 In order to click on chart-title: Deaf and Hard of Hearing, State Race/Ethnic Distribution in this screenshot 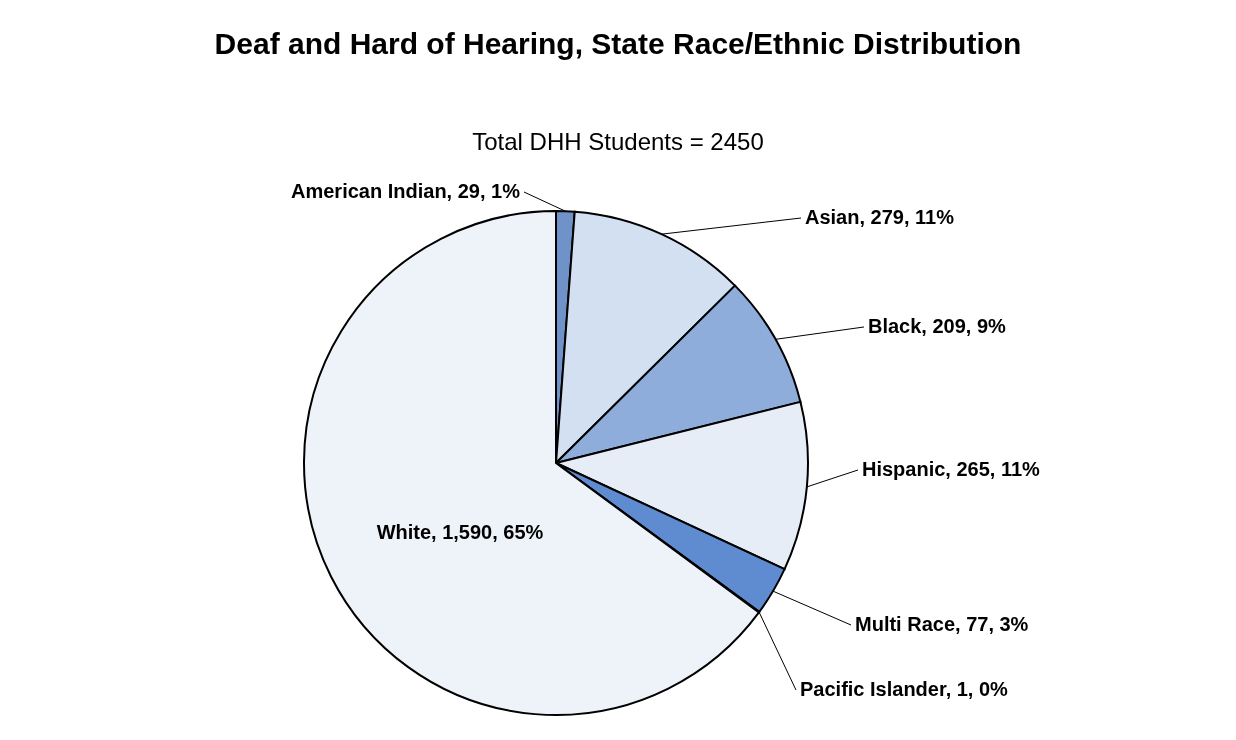, I will do `click(618, 43)`.